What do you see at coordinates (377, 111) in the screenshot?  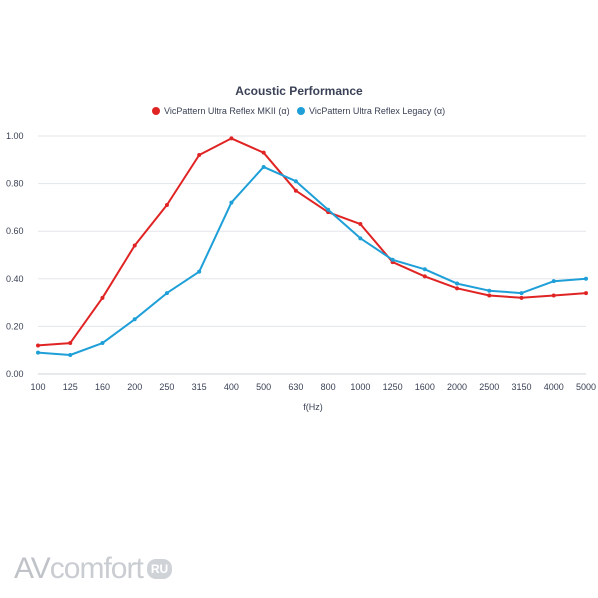 I see `legend-label-series-2: VicPattern Ultra Reflex Legacy (α)` at bounding box center [377, 111].